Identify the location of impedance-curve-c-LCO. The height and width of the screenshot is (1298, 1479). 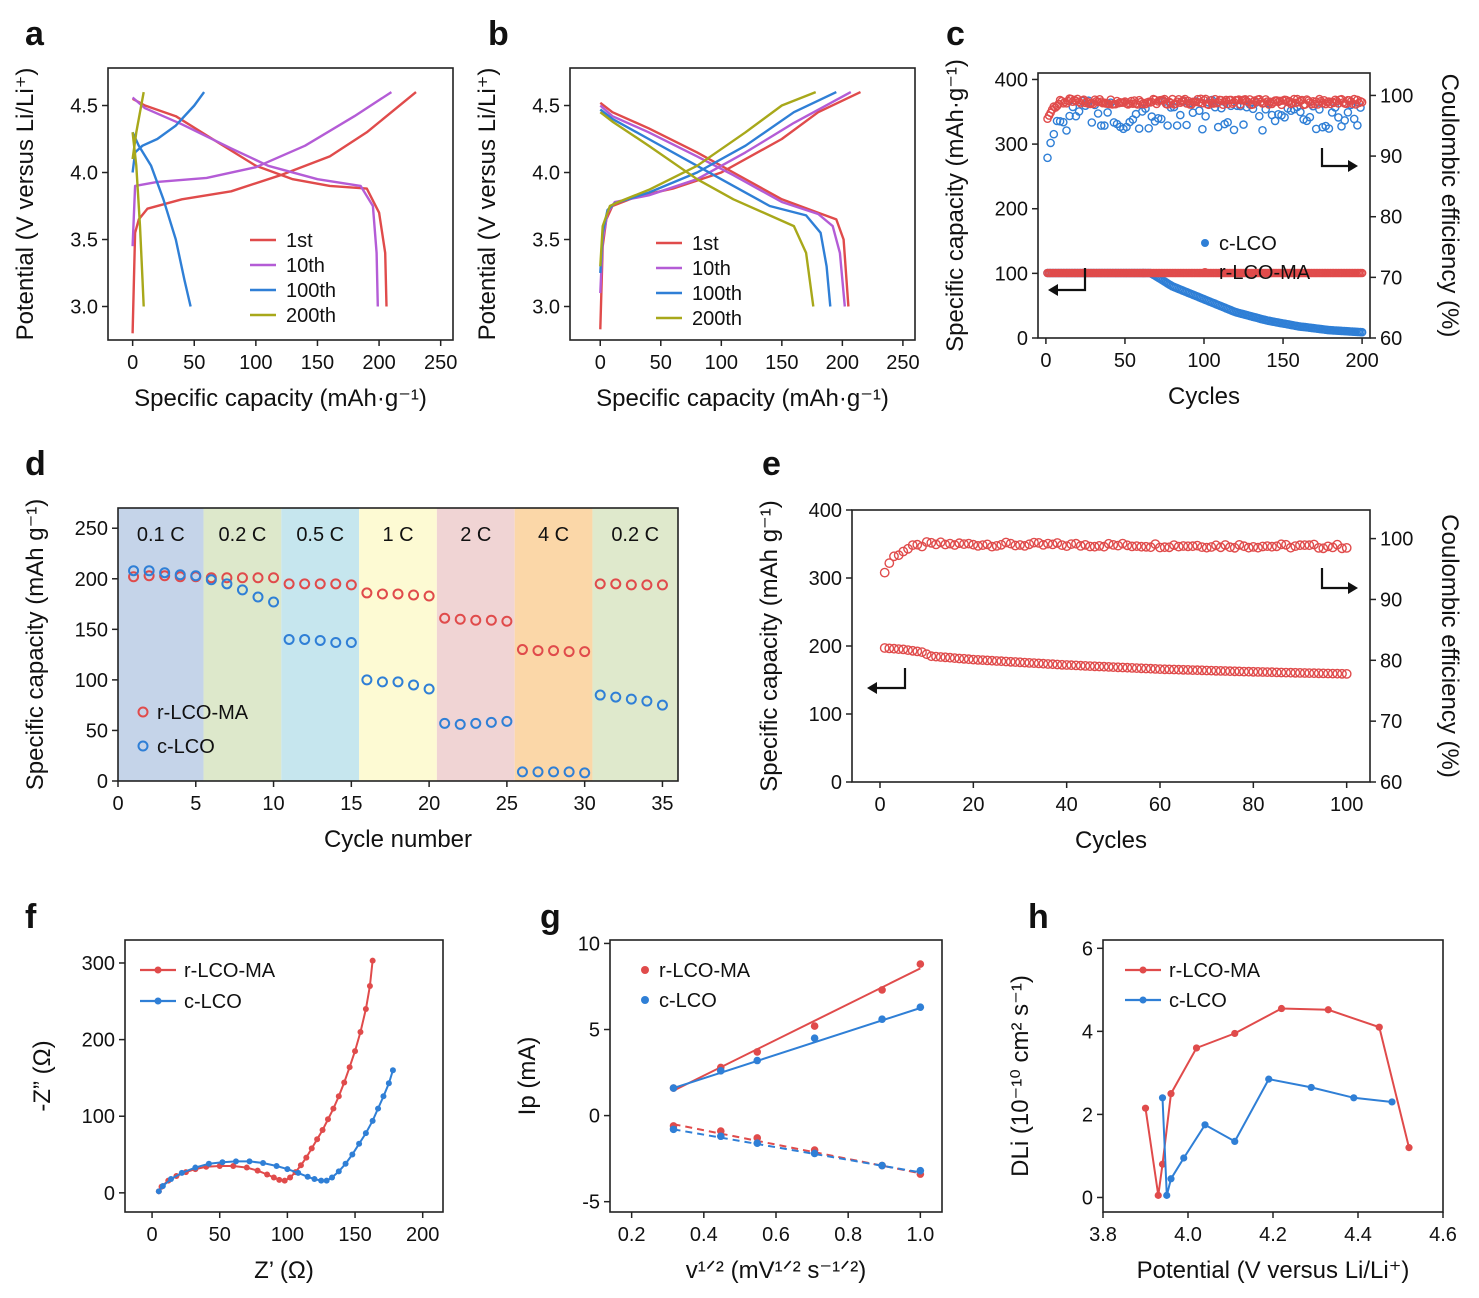
(276, 1131).